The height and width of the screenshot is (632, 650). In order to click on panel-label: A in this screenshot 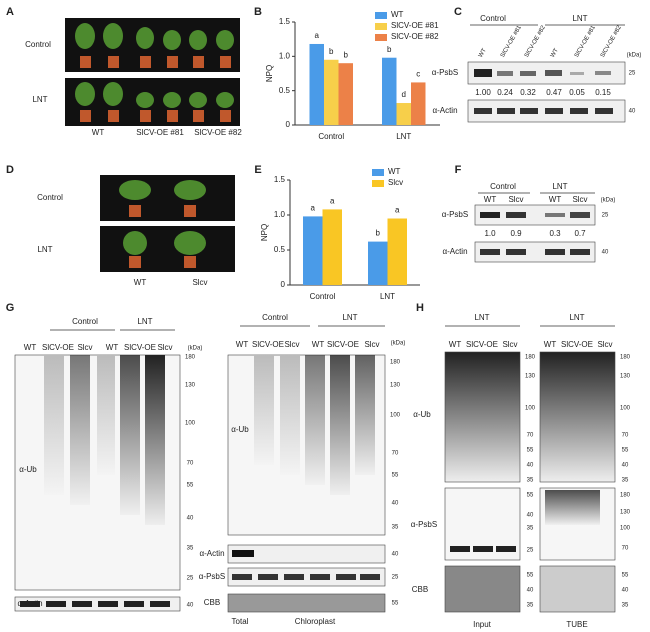, I will do `click(10, 12)`.